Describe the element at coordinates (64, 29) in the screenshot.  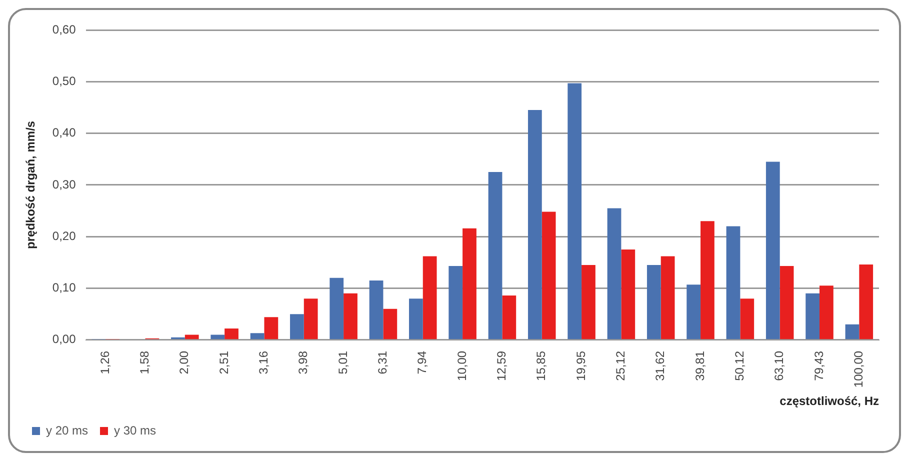
I see `y-tick-label: 0,60` at that location.